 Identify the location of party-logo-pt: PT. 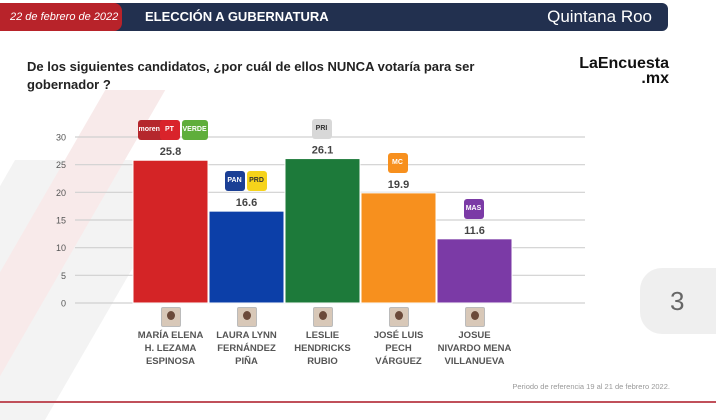
(169, 130).